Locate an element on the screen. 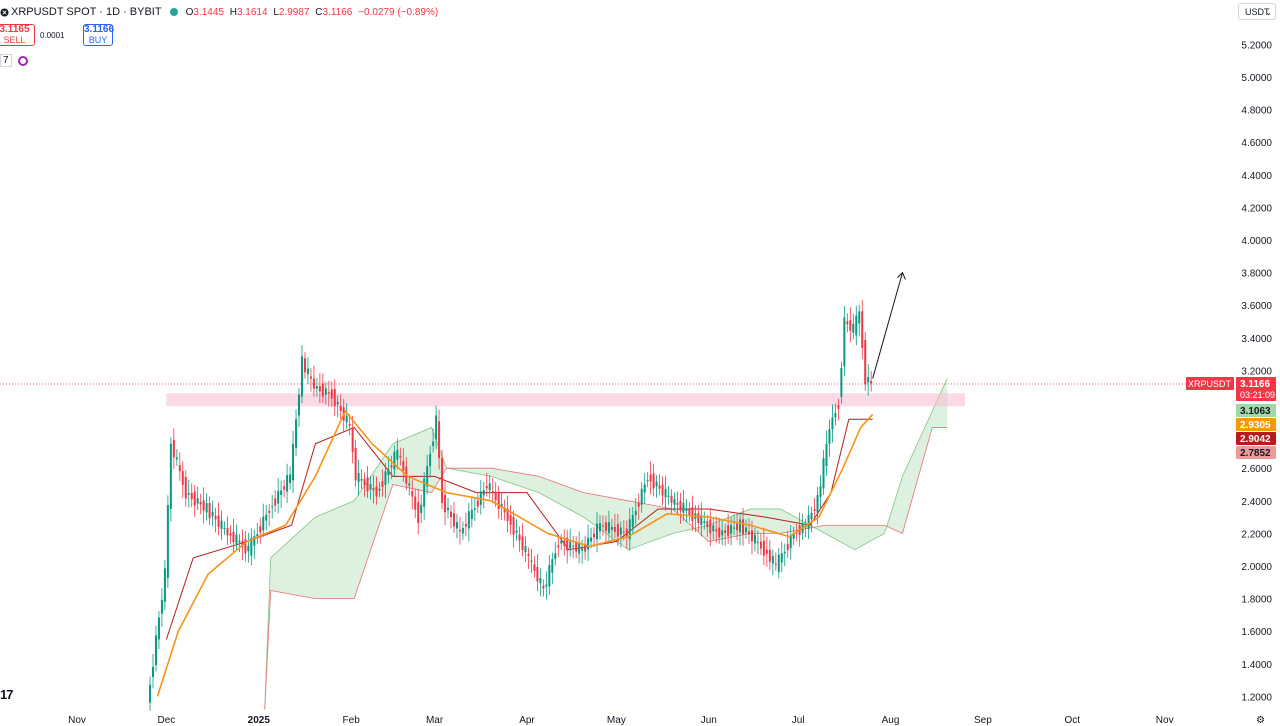  tradingview-logo: 17 is located at coordinates (7, 694).